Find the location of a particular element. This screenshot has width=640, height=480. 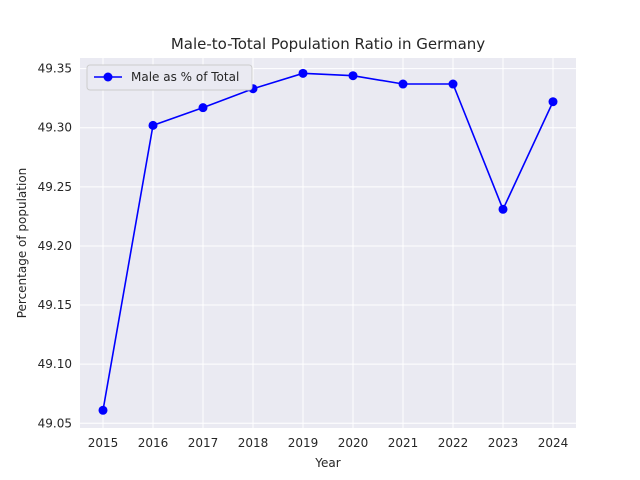

x-tick-label: 2023 is located at coordinates (503, 443).